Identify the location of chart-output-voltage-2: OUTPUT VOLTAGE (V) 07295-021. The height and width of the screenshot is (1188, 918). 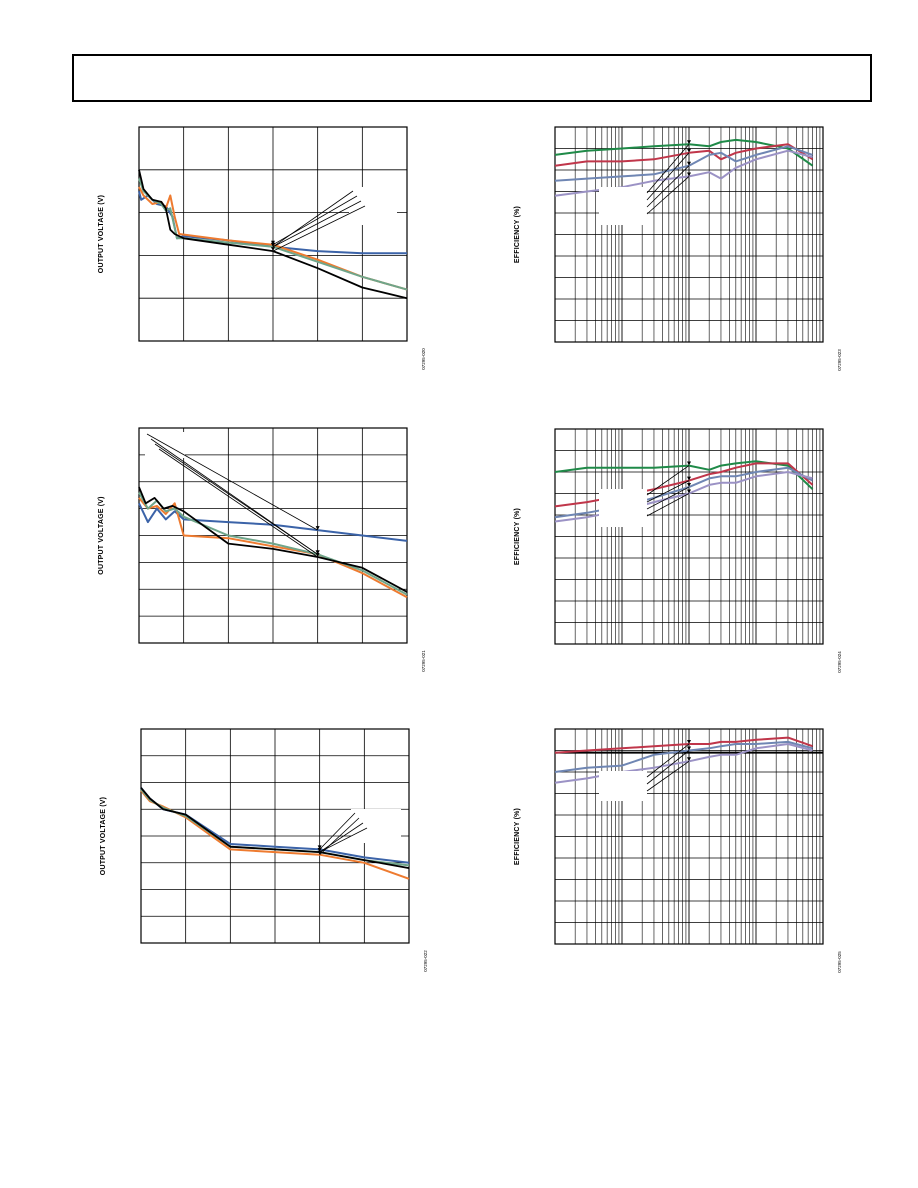
(260, 550).